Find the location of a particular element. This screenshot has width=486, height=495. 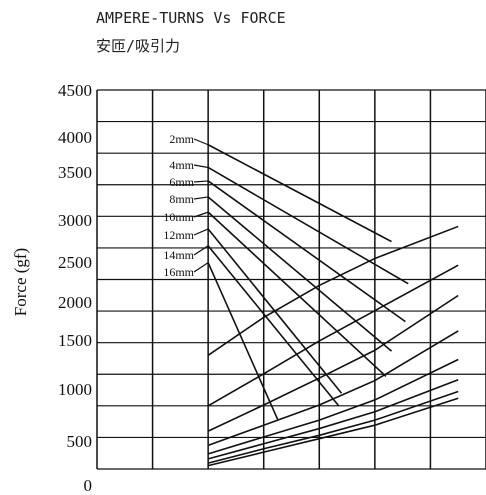

series-line-2mm is located at coordinates (299, 193).